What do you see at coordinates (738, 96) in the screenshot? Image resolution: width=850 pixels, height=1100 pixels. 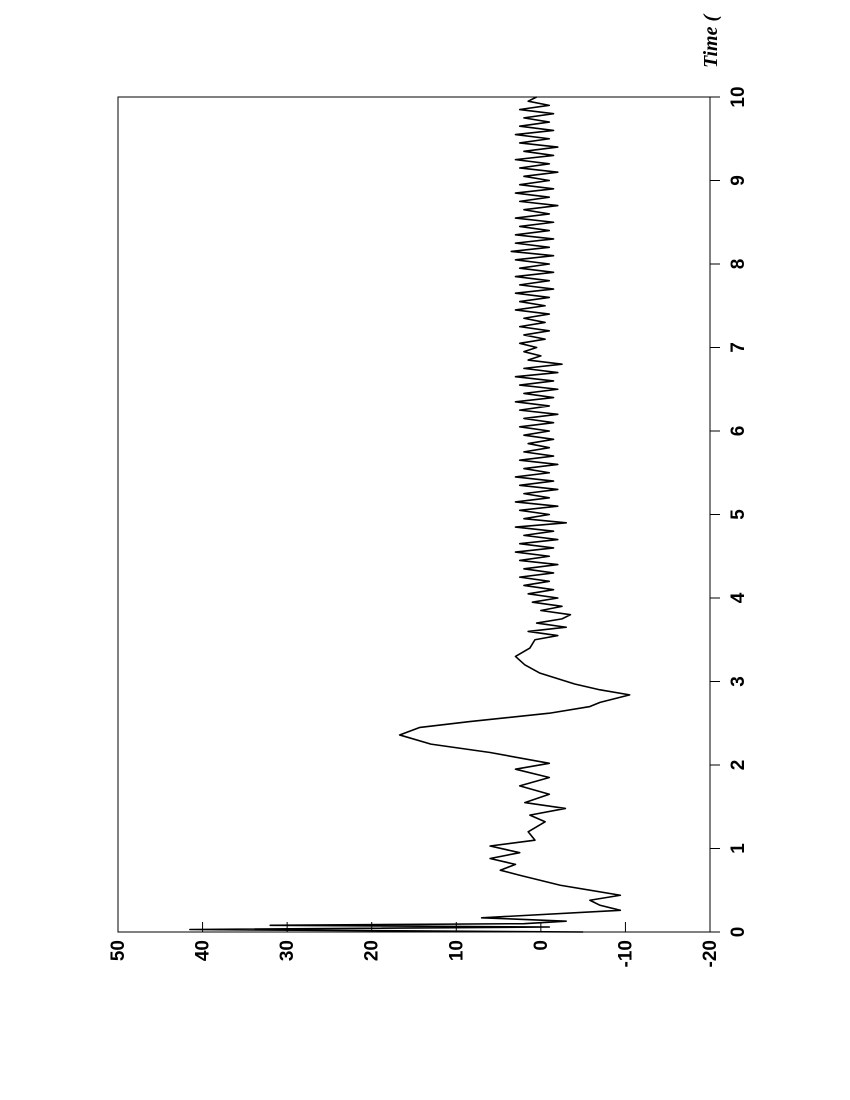 I see `x-tick-label: 10` at bounding box center [738, 96].